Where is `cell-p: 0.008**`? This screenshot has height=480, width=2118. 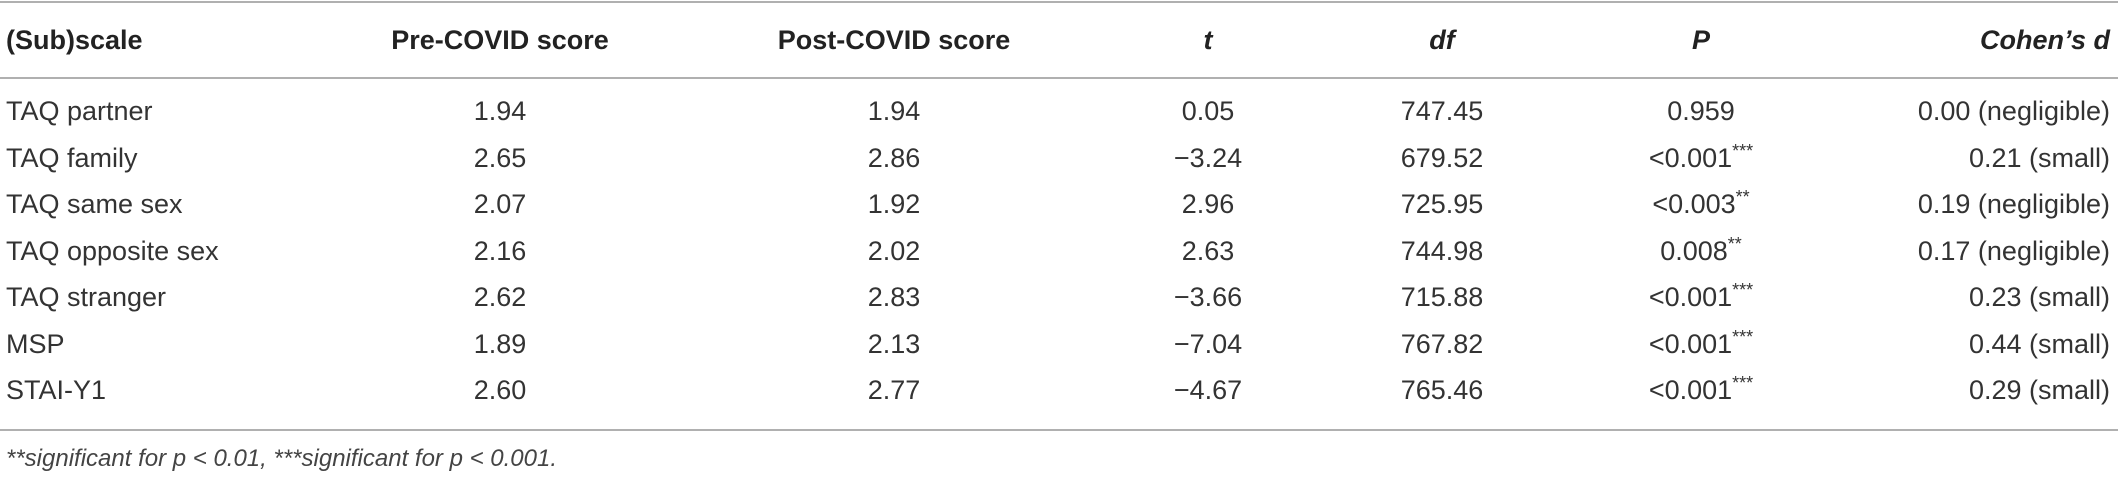 cell-p: 0.008** is located at coordinates (1701, 251).